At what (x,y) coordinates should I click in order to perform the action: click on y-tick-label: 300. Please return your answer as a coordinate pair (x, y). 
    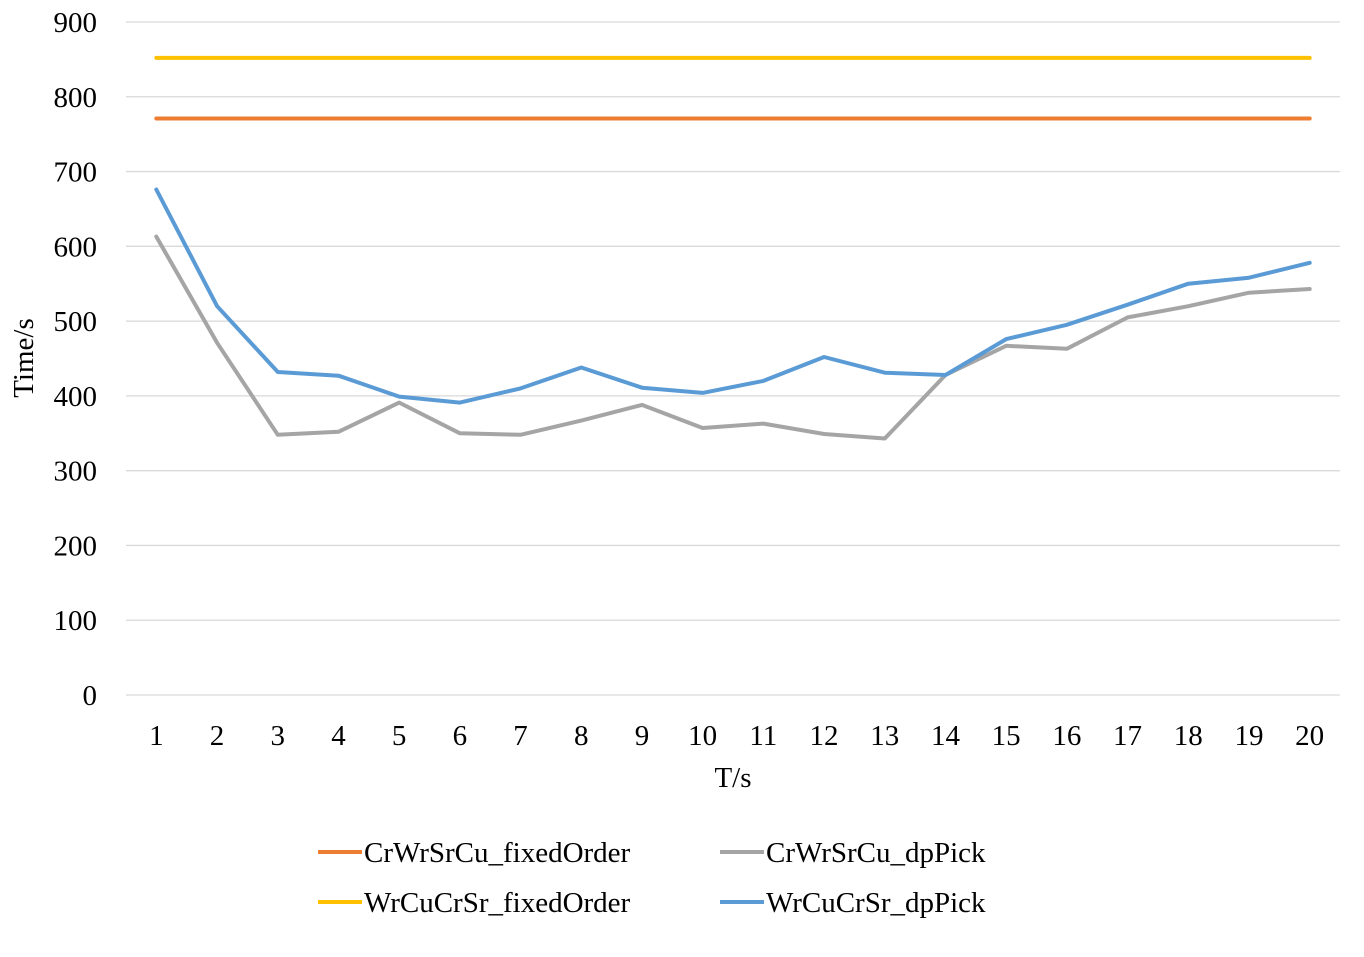
    Looking at the image, I should click on (76, 472).